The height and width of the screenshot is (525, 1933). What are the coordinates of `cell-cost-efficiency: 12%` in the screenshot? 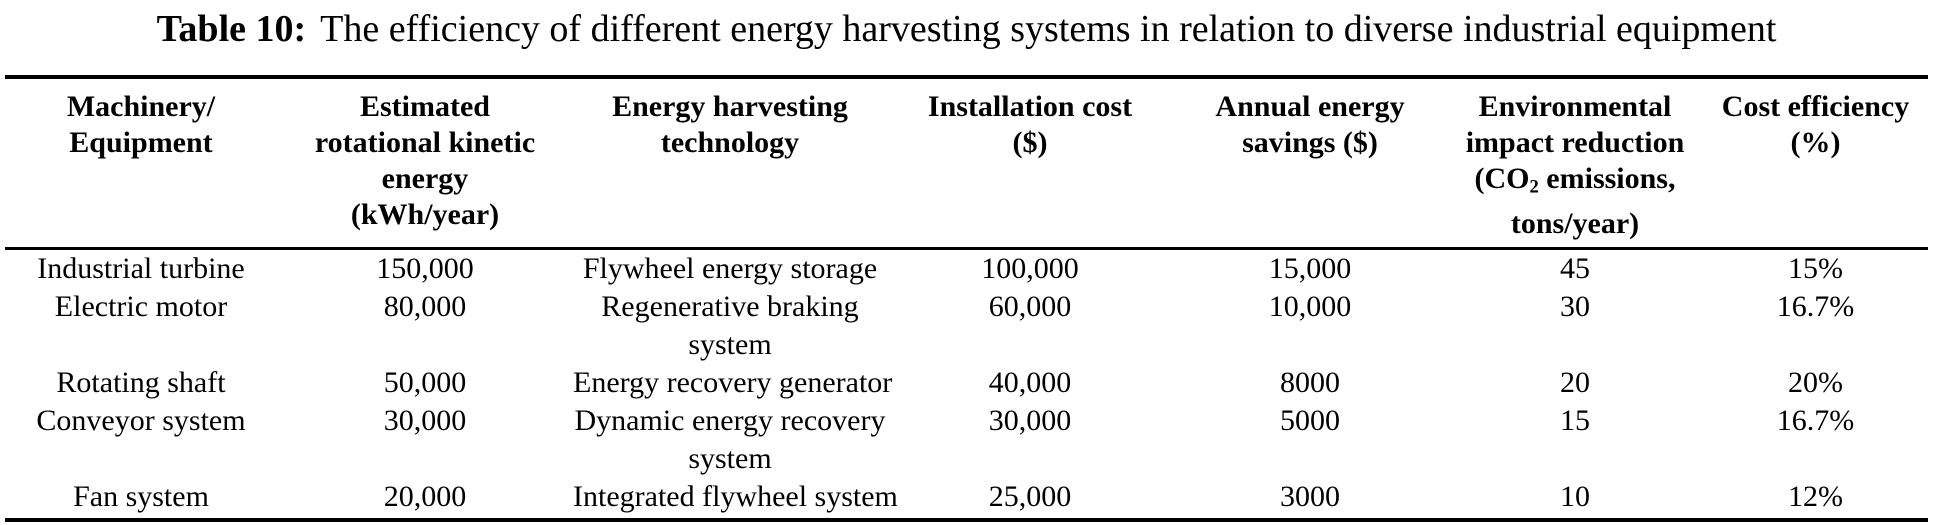 It's located at (1815, 496).